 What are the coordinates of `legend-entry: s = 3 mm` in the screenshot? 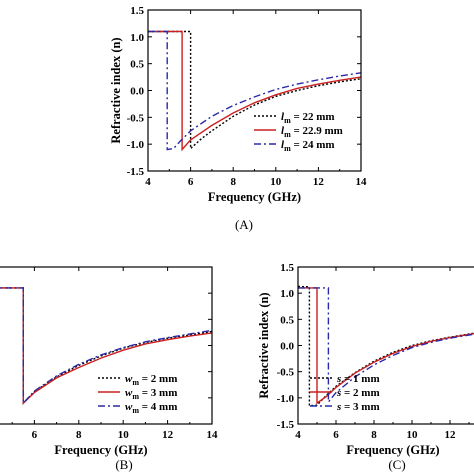 It's located at (358, 407).